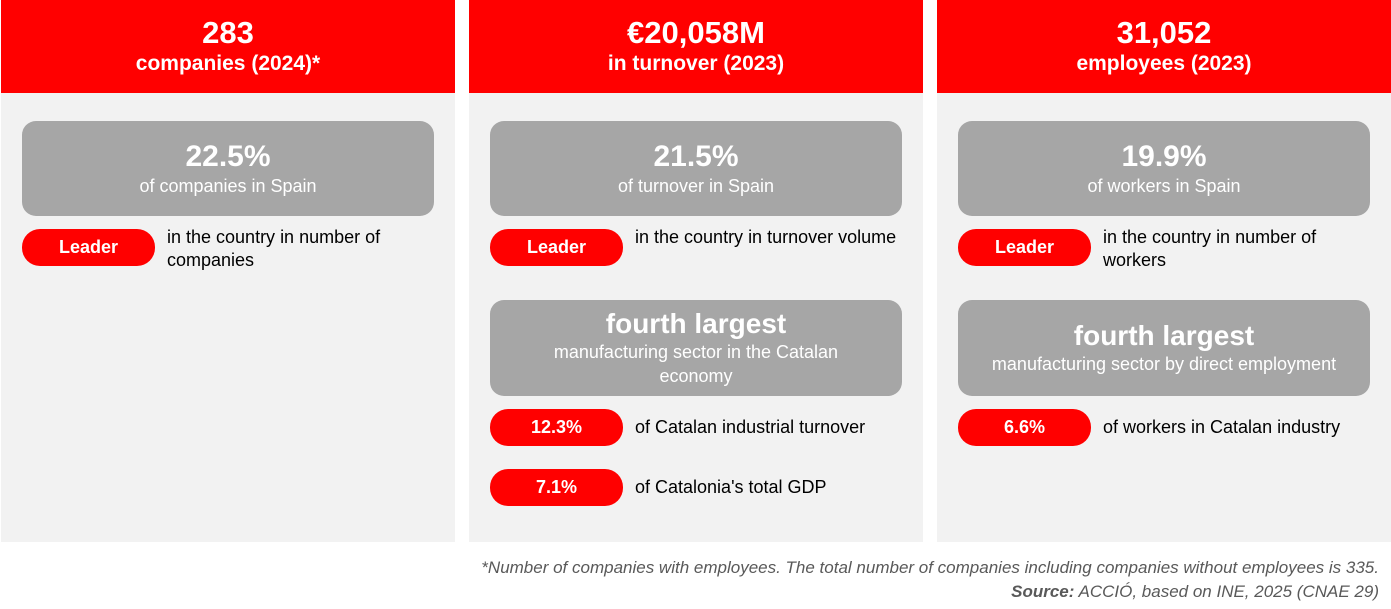 The image size is (1391, 609). What do you see at coordinates (274, 248) in the screenshot?
I see `companies-leader-text: in the country in number of companies` at bounding box center [274, 248].